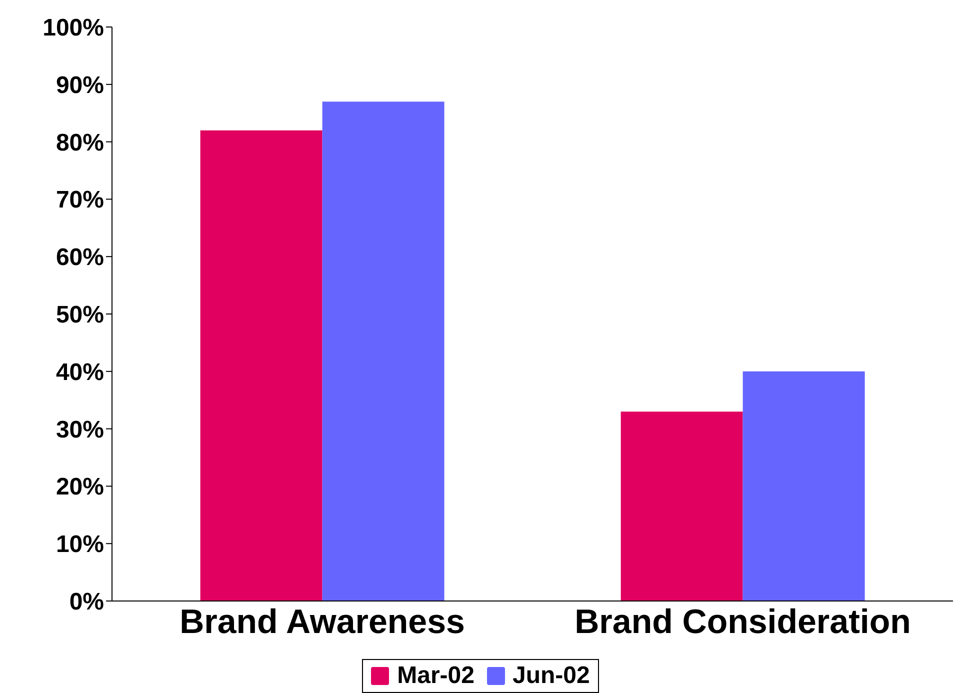 This screenshot has height=693, width=957. What do you see at coordinates (80, 372) in the screenshot?
I see `y-tick-label: 40%` at bounding box center [80, 372].